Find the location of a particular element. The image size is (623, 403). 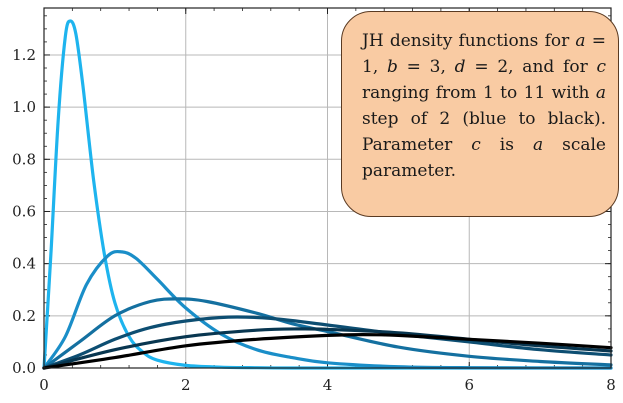

y-tick-label: 0.4 is located at coordinates (24, 264).